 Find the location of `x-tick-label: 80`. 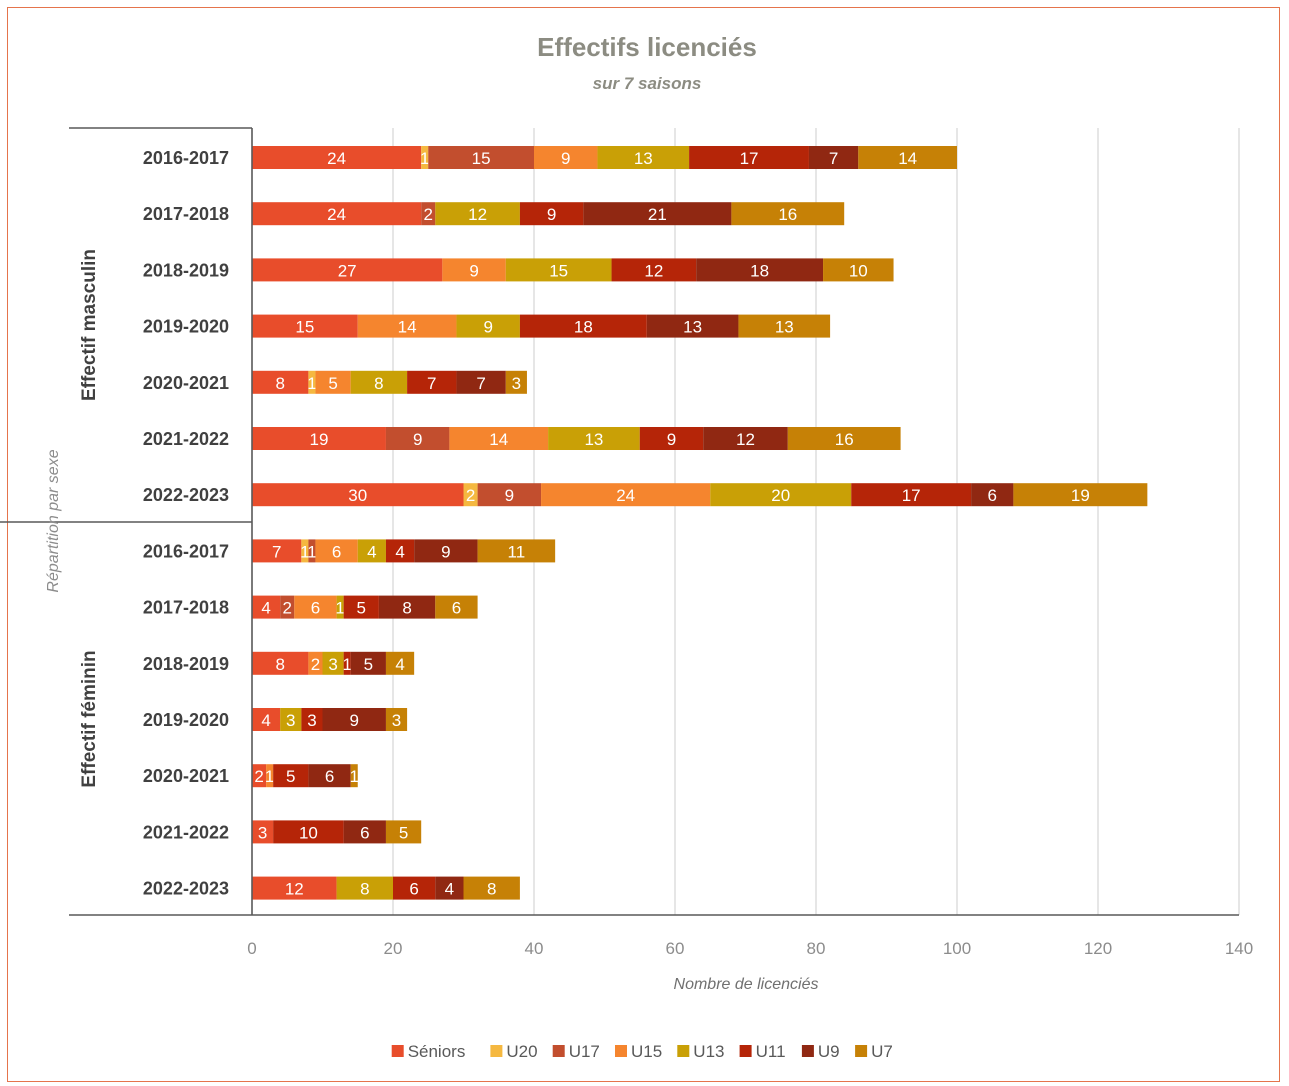

x-tick-label: 80 is located at coordinates (816, 948).